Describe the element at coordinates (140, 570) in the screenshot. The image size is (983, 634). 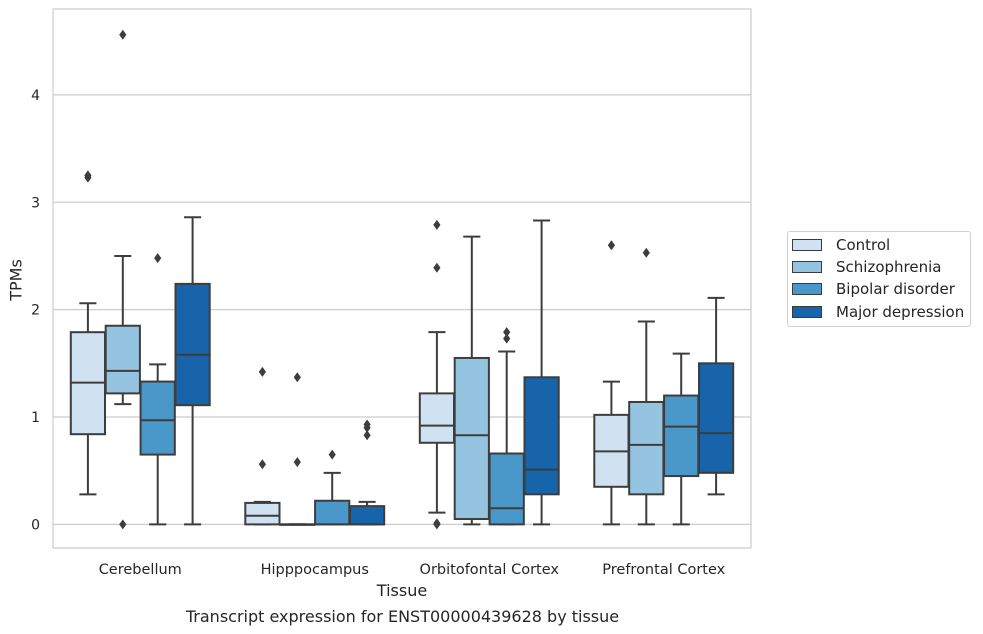
I see `x-tick-label-cerebellum: Cerebellum` at that location.